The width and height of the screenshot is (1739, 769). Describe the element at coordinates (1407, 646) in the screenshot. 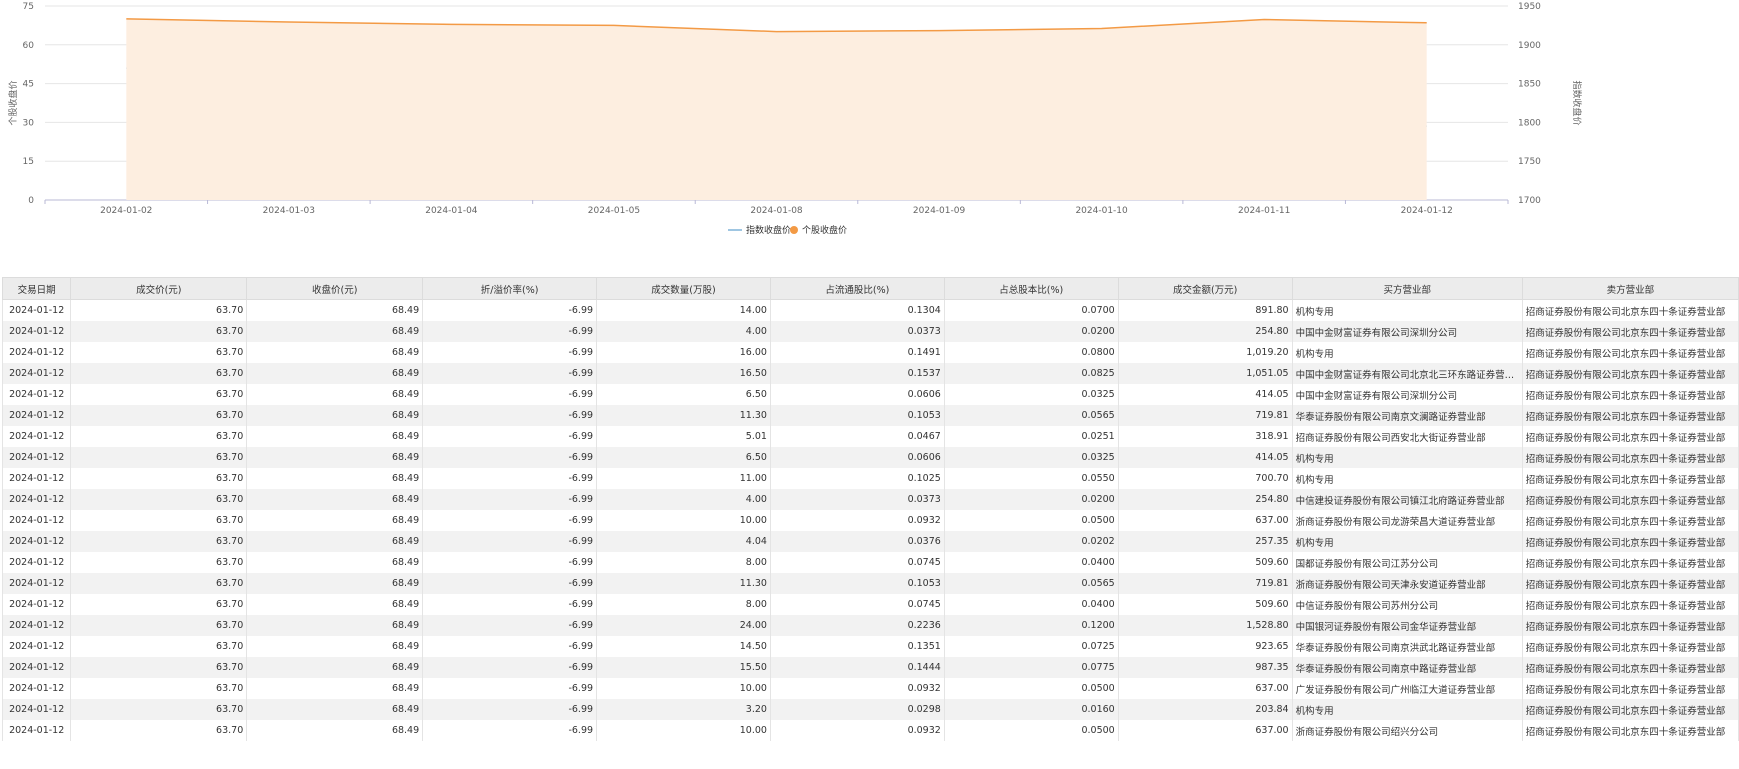

I see `table-cell: 华泰证券股份有限公司南京洪武北路证券营业部` at that location.